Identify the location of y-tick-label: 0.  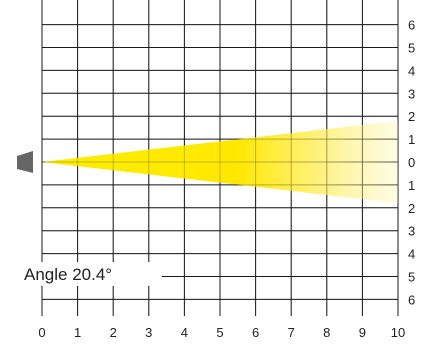
(411, 162).